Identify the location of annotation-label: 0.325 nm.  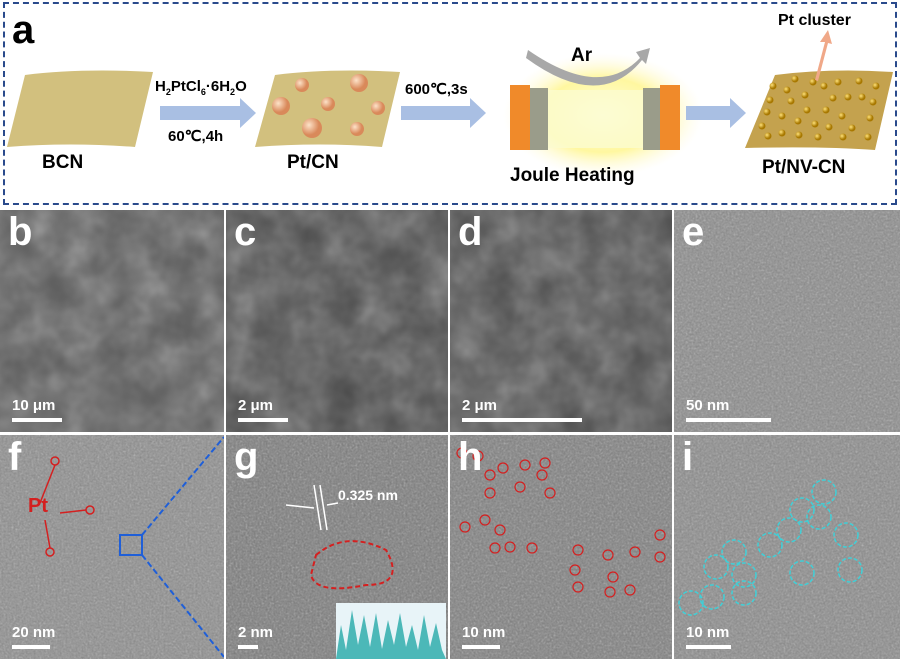
(368, 495).